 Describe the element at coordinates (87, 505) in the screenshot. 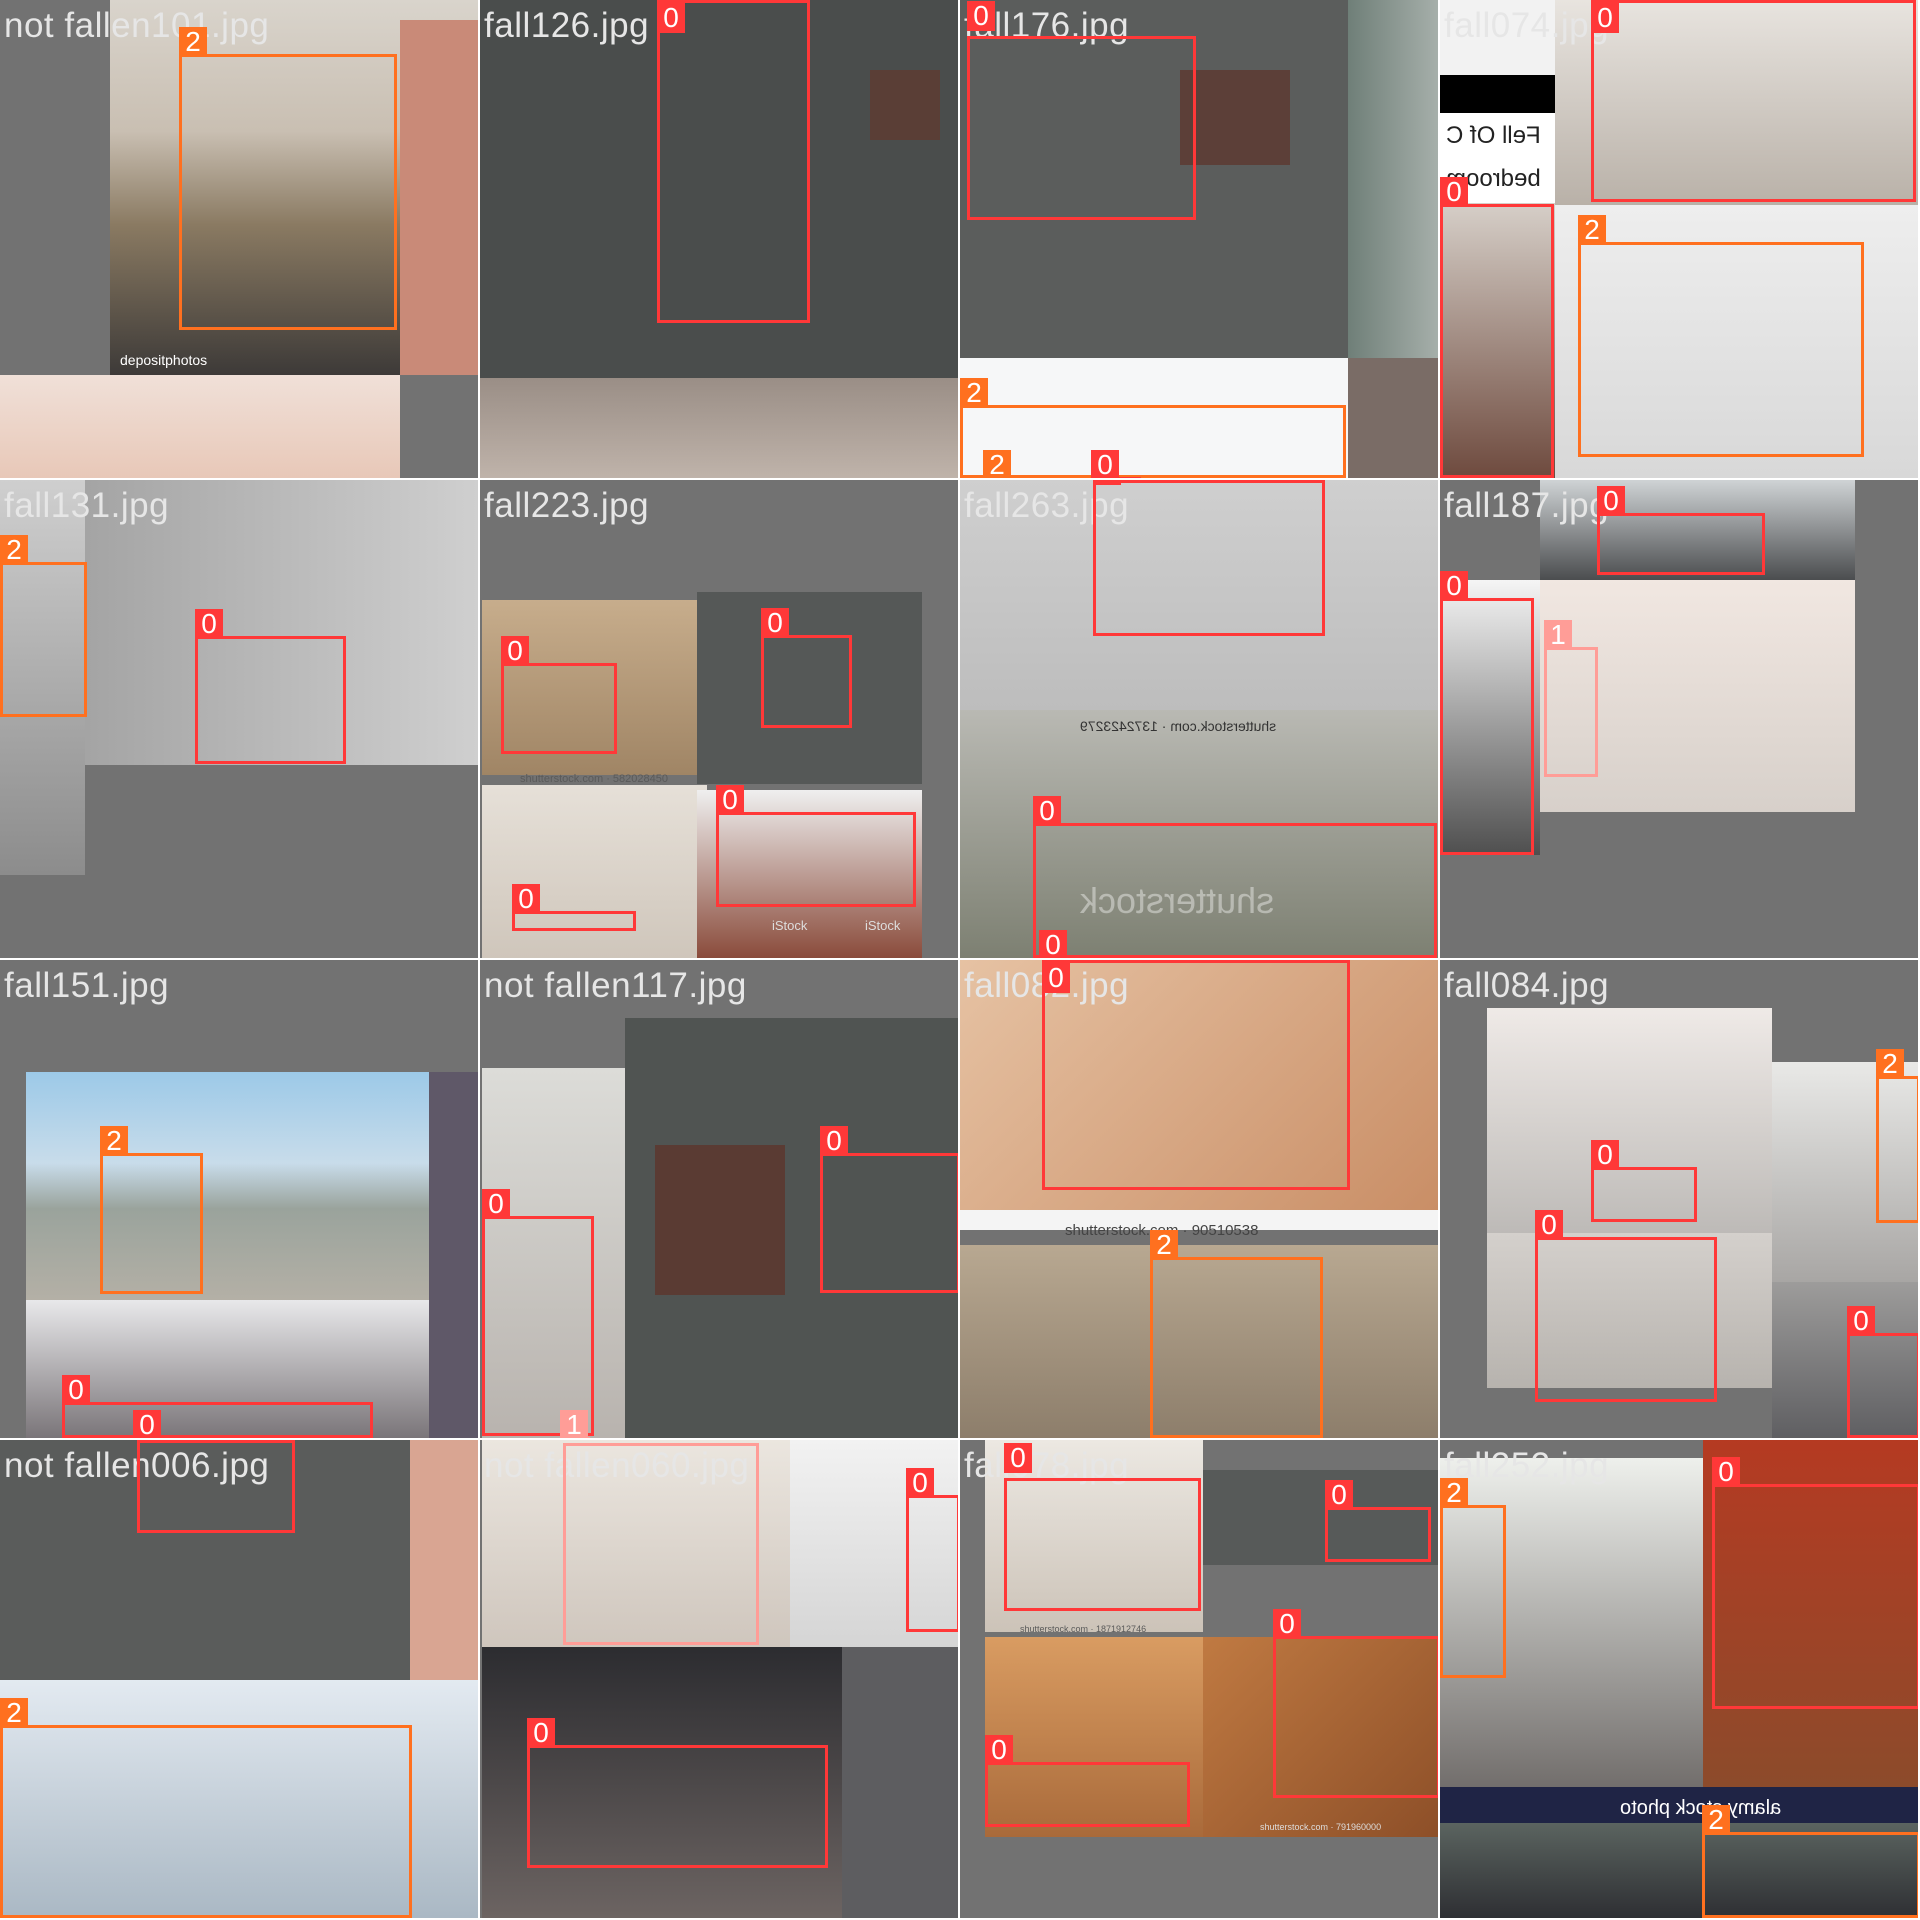

I see `tile-filename: fall131.jpg` at that location.